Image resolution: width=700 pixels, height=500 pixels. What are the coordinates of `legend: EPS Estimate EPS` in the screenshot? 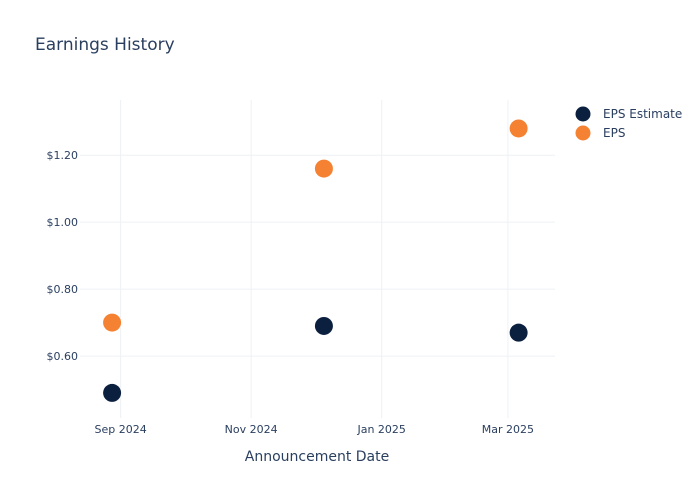 It's located at (629, 123).